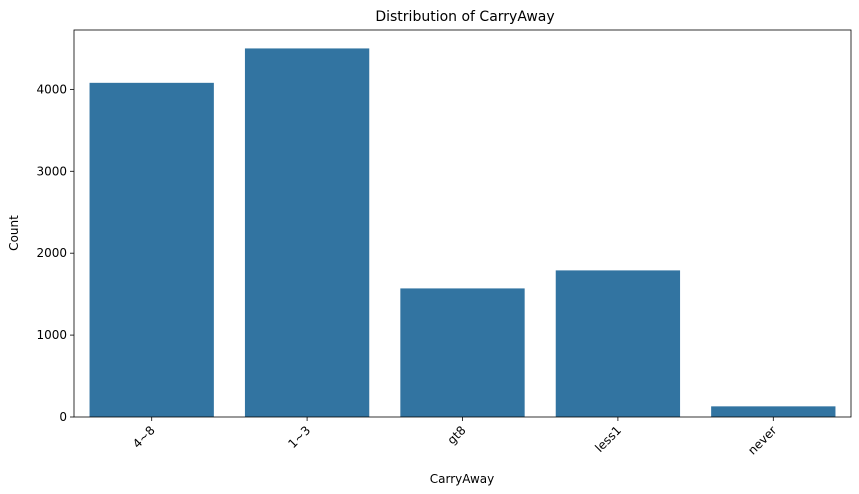 The height and width of the screenshot is (494, 859). Describe the element at coordinates (51, 171) in the screenshot. I see `y-tick-label: 3000` at that location.